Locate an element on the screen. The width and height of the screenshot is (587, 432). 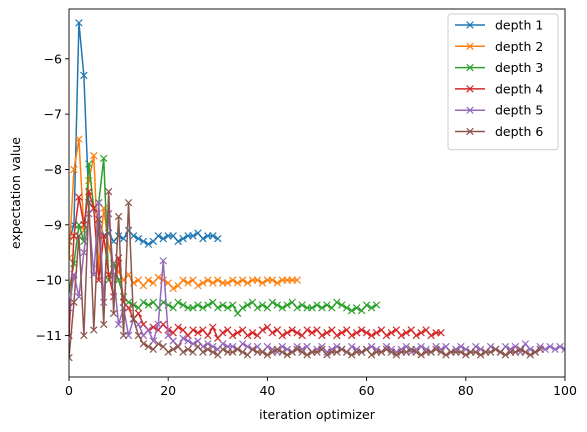
legend-label: depth 5 is located at coordinates (519, 110).